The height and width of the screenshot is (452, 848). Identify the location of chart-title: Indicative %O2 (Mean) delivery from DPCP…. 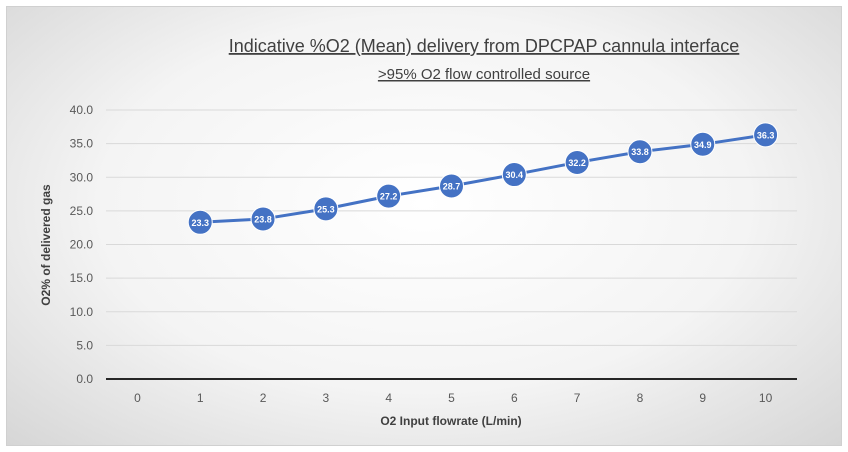
(484, 46).